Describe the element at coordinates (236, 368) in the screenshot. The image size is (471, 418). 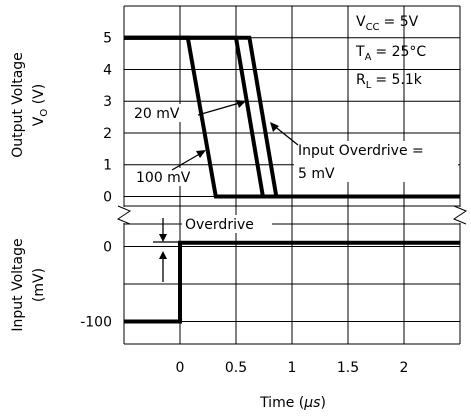
I see `x-tick-label: 0.5` at that location.